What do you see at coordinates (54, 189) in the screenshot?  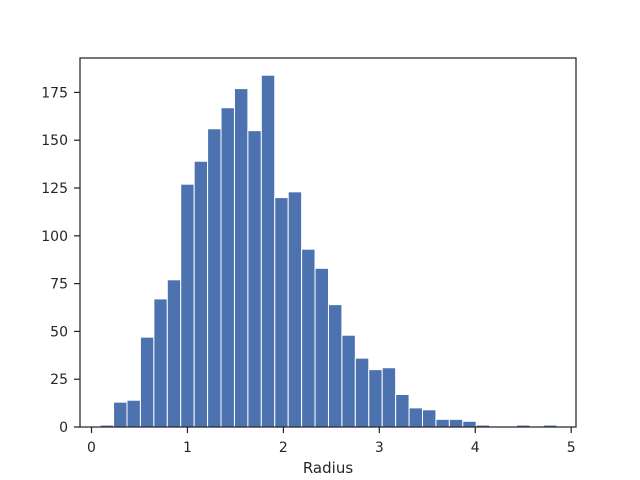 I see `y-tick-label: 125` at bounding box center [54, 189].